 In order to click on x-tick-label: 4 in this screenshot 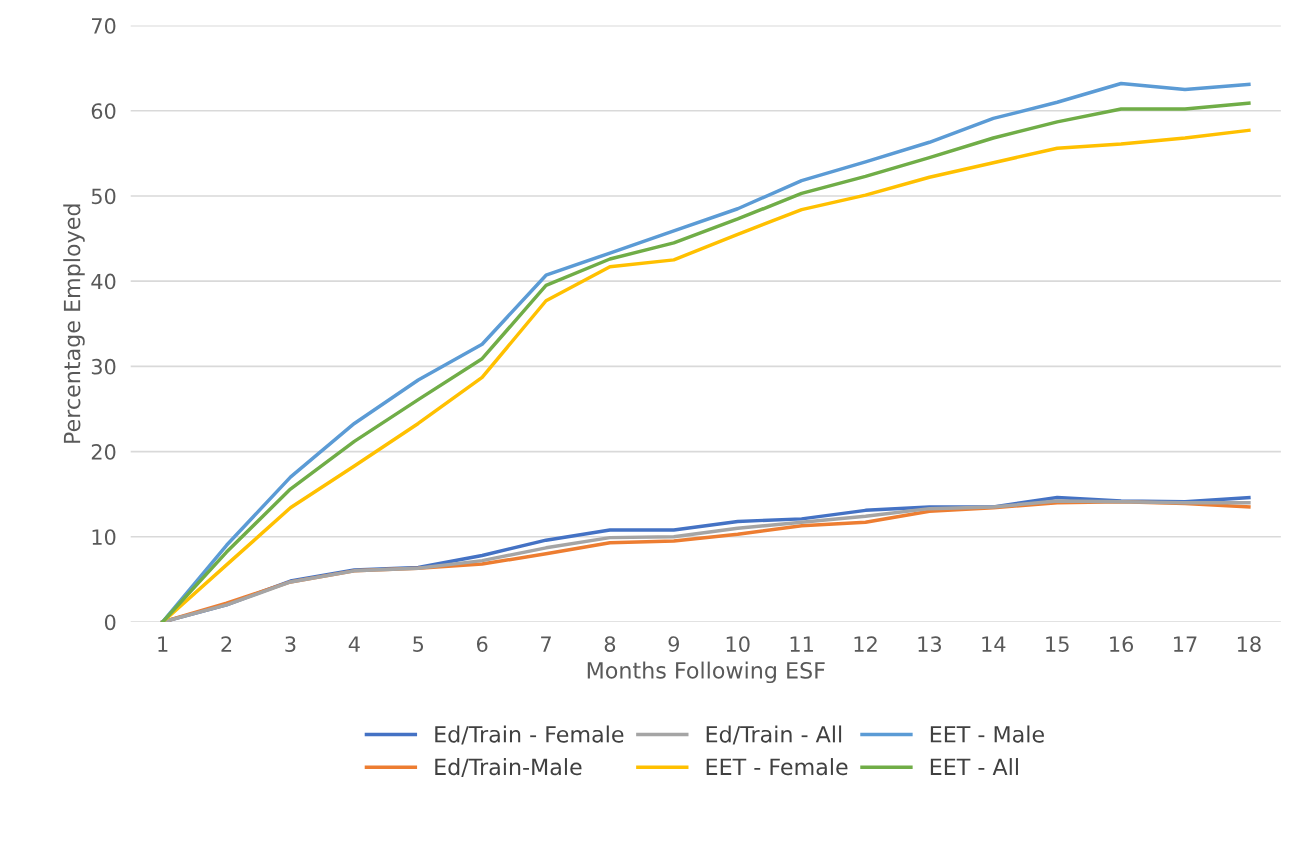, I will do `click(354, 644)`.